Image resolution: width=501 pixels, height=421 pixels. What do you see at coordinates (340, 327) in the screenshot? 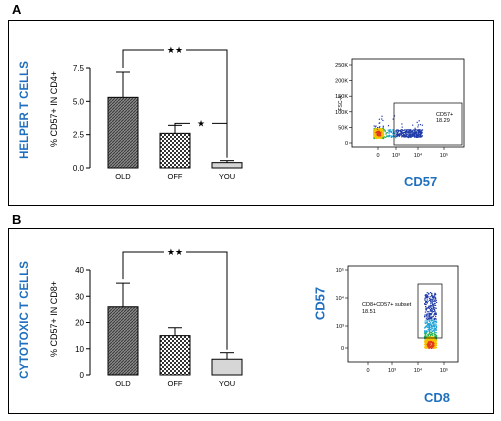
I see `flow-b-y-tick-label: 10³` at bounding box center [340, 327].